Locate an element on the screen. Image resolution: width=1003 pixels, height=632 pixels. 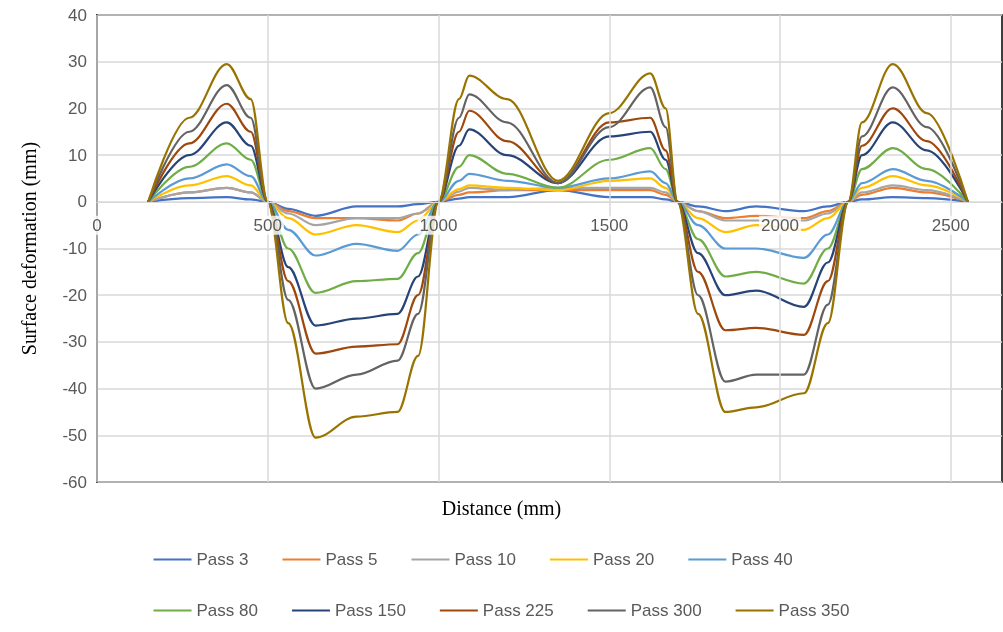
legend-label: Pass 300 is located at coordinates (666, 610).